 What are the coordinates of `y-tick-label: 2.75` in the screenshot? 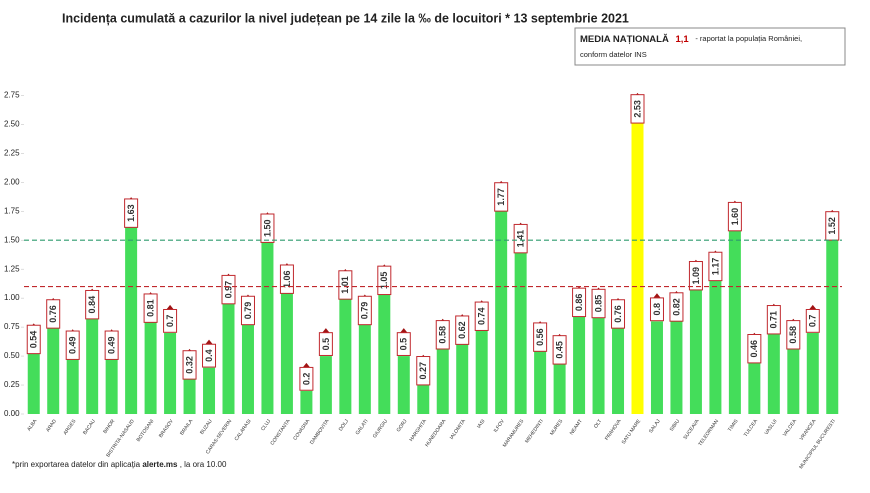 It's located at (12, 94).